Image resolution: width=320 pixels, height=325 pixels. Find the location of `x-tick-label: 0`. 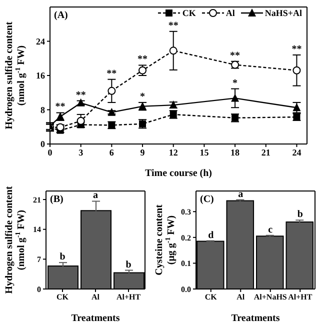

x-tick-label: 0 is located at coordinates (50, 152).